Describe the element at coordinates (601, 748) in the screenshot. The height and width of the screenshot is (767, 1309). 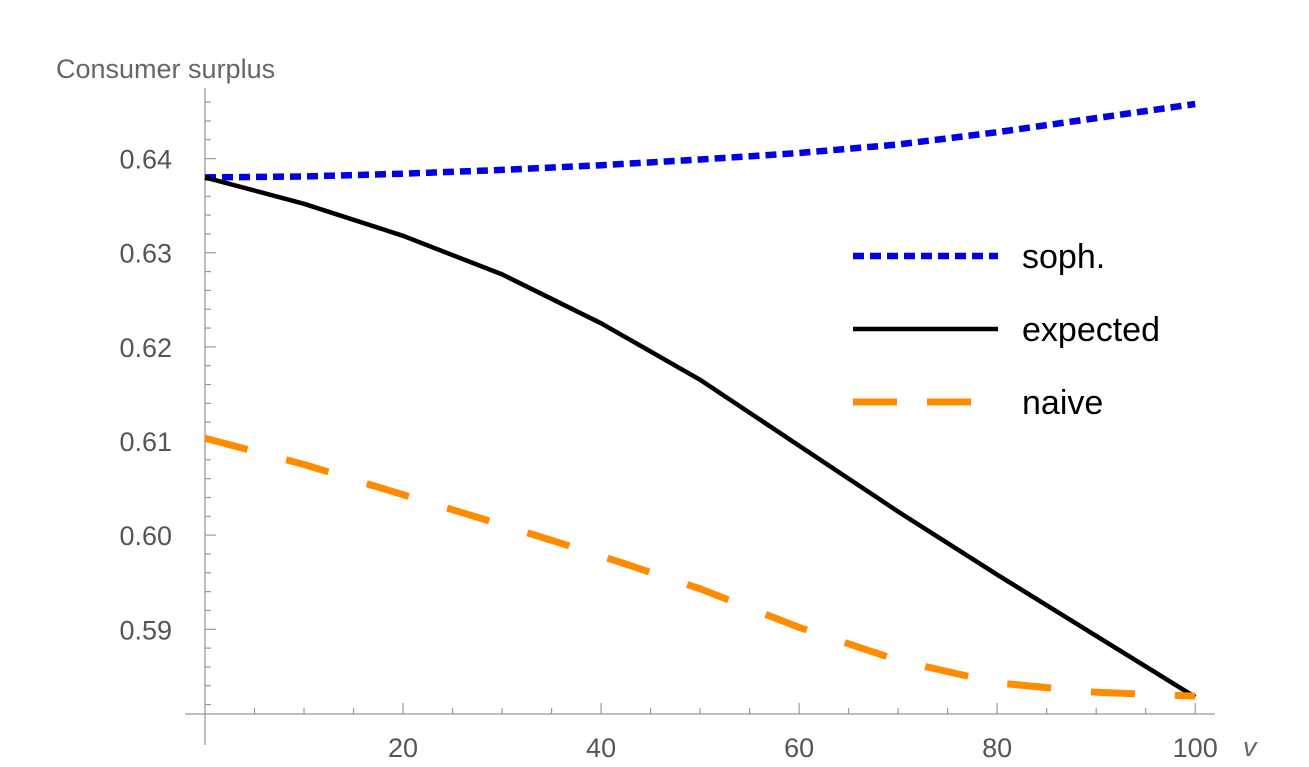
I see `x-tick-label: 40` at that location.